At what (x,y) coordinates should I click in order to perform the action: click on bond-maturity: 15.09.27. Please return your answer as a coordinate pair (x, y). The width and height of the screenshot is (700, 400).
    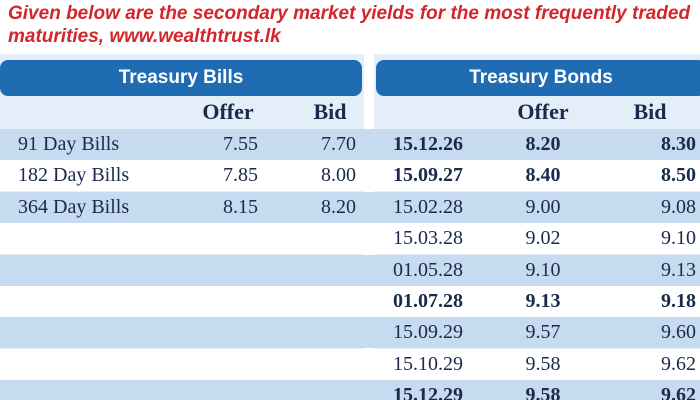
    Looking at the image, I should click on (428, 175).